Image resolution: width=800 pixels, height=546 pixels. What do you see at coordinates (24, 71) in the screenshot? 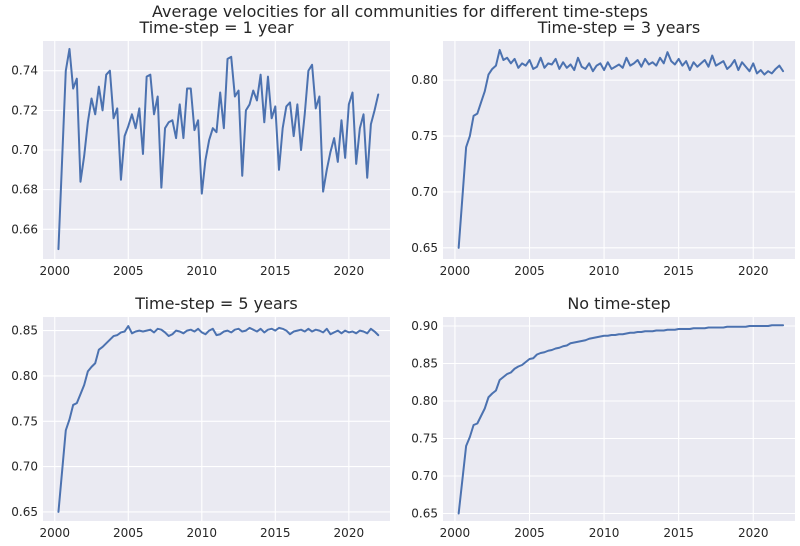
I see `y-tick-label: 0.74` at bounding box center [24, 71].